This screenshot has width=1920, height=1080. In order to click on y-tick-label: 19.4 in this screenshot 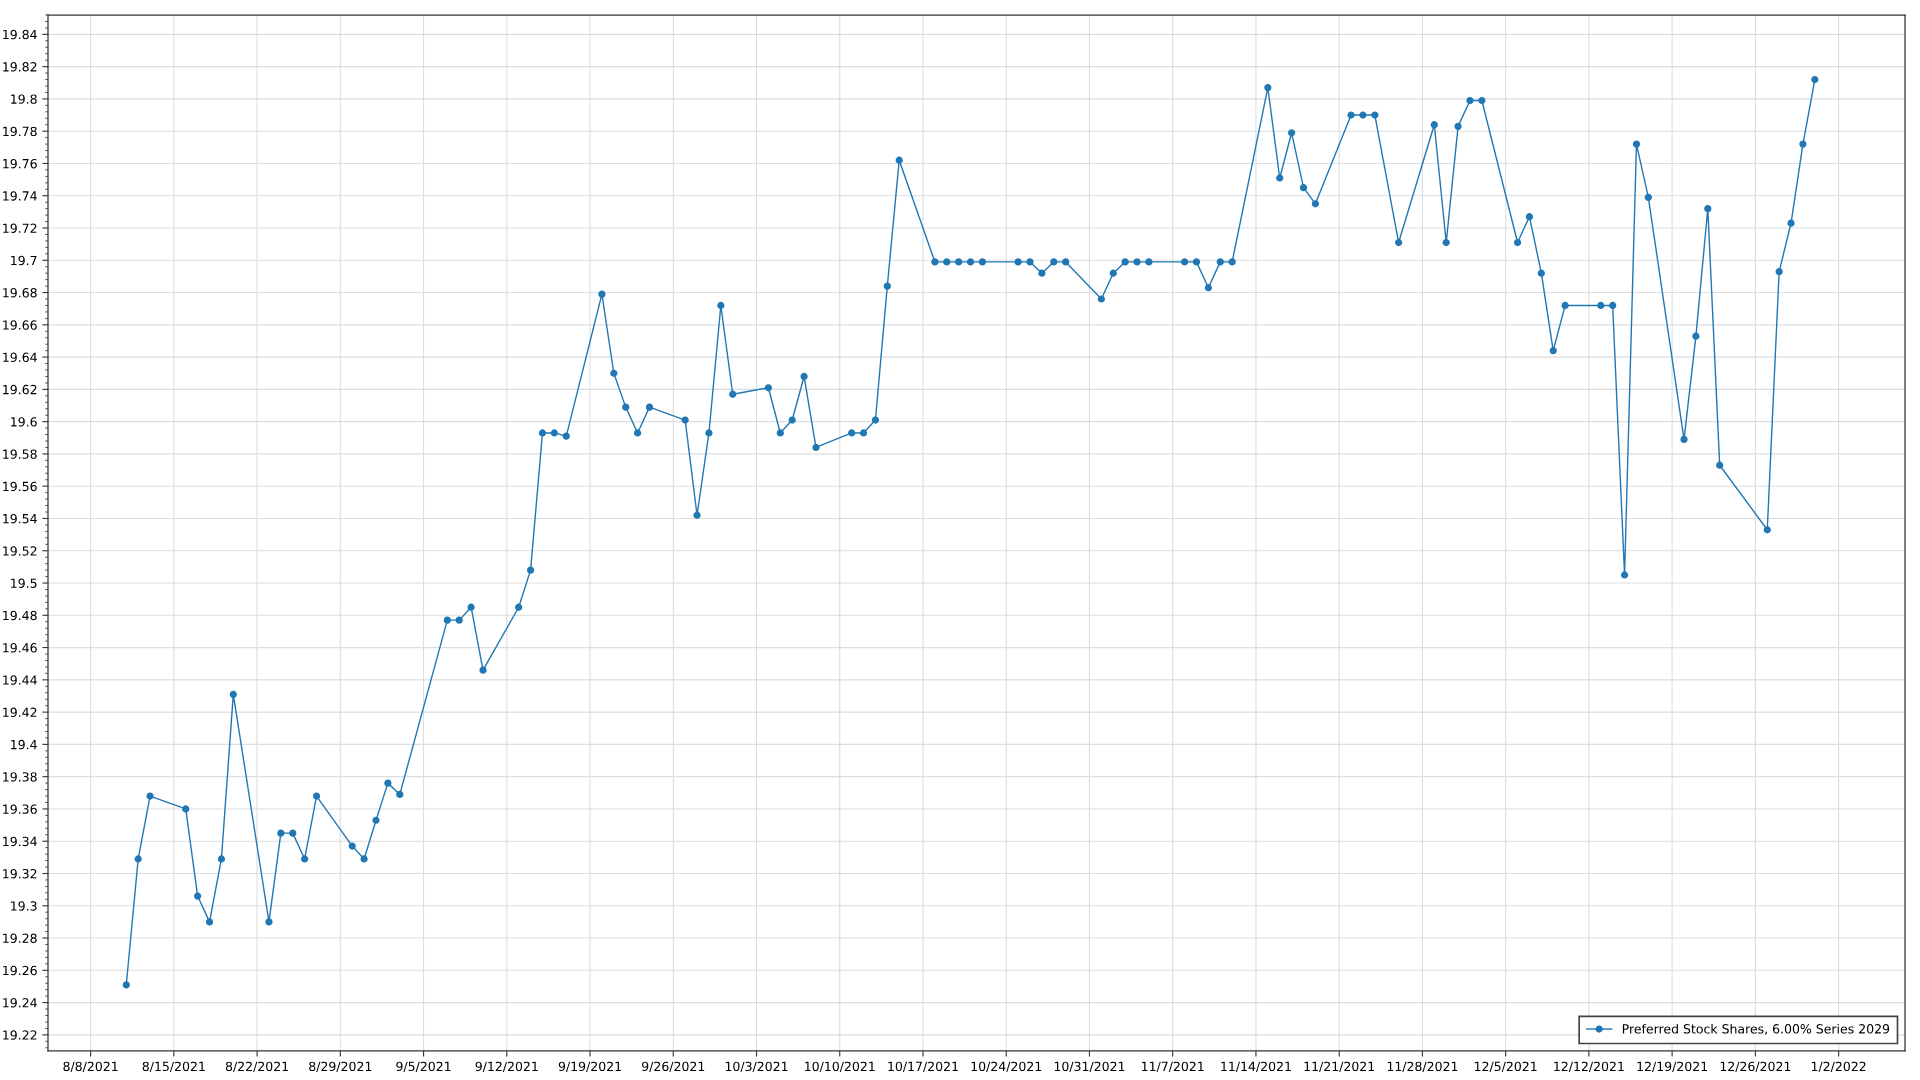, I will do `click(24, 744)`.